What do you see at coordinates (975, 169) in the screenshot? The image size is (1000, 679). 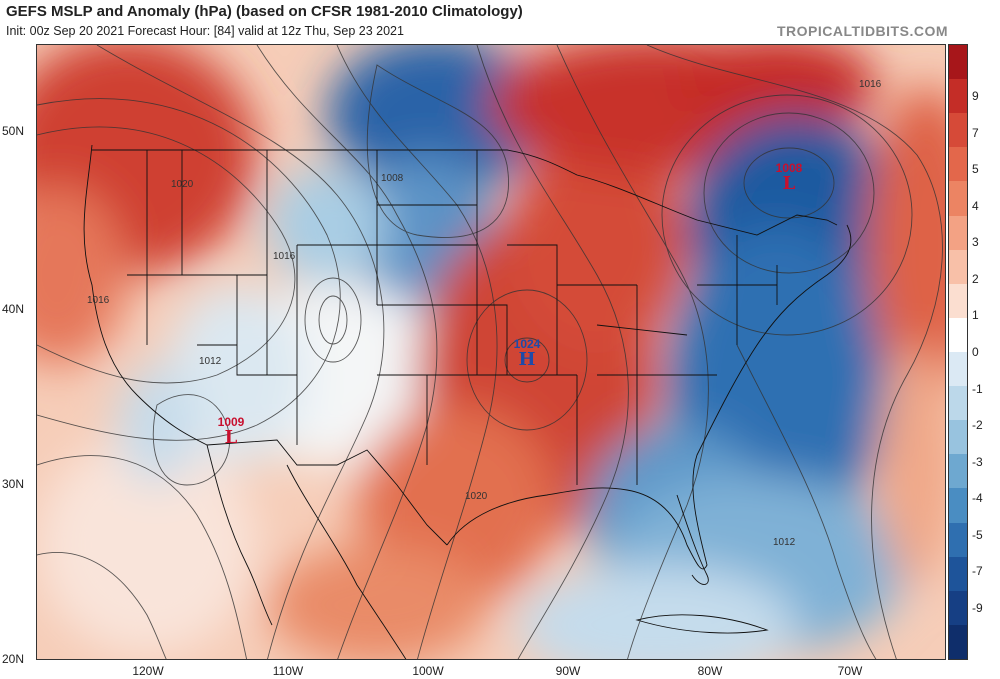 I see `colorbar-tick-label: 5` at bounding box center [975, 169].